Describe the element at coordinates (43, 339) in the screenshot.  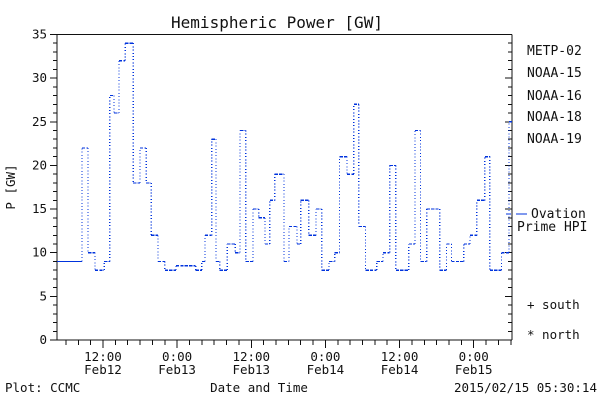
I see `y-tick-label: 0` at that location.